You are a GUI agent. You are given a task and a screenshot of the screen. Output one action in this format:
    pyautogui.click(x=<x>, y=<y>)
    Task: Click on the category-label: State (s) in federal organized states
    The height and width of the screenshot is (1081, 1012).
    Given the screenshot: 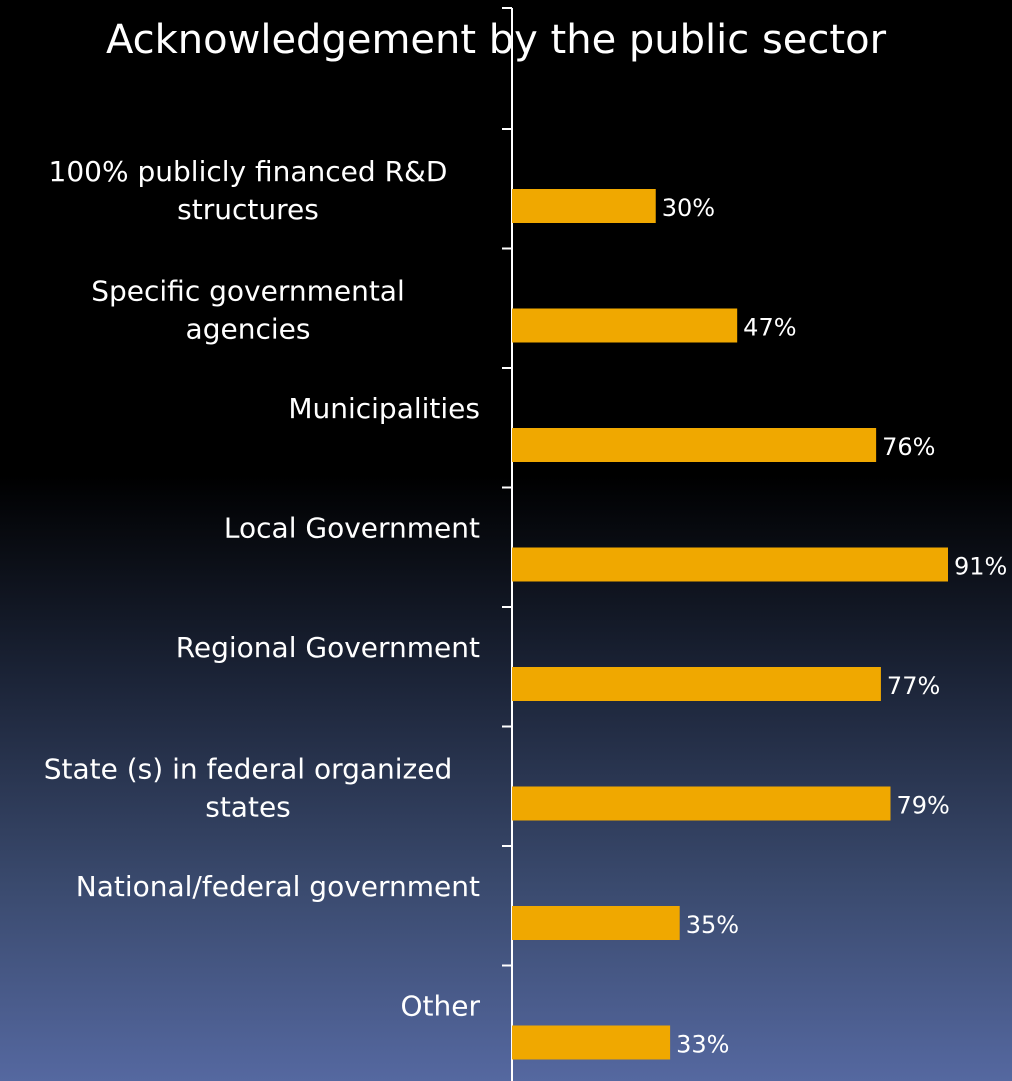 What is the action you would take?
    pyautogui.click(x=248, y=788)
    